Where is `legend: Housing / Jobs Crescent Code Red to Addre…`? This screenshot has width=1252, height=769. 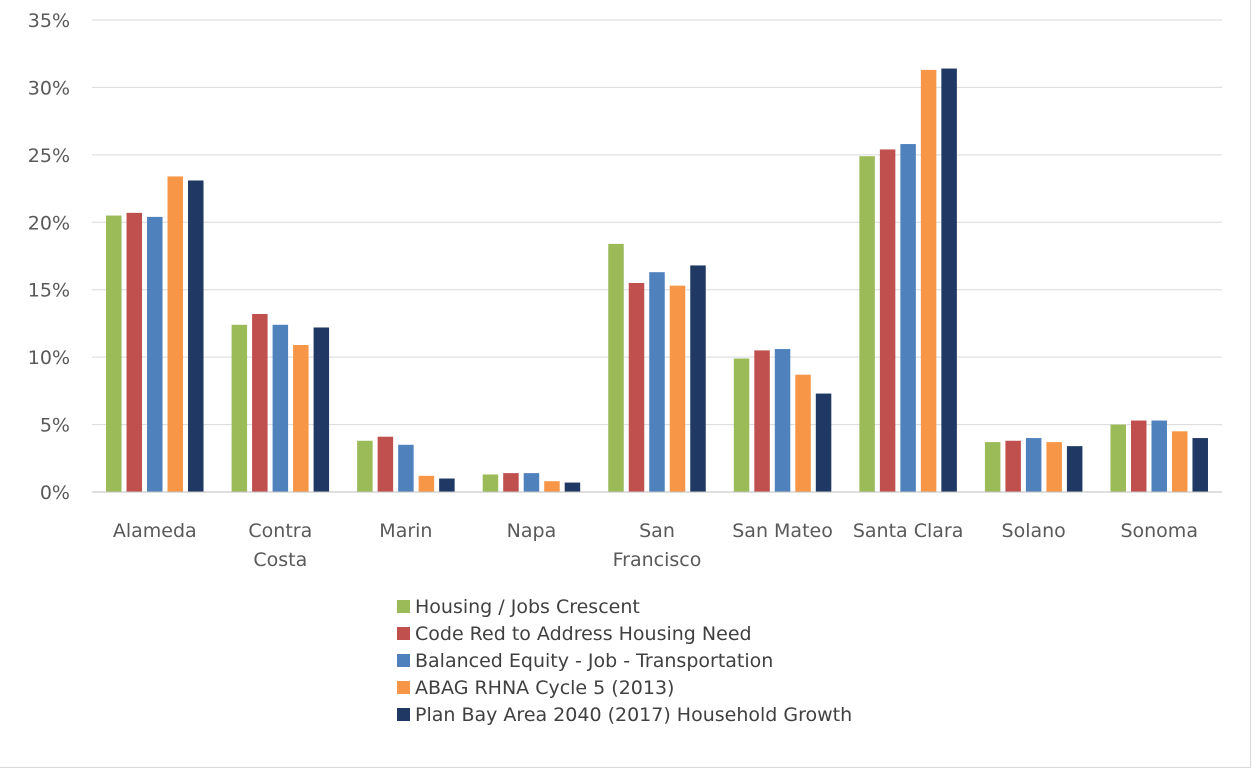
legend: Housing / Jobs Crescent Code Red to Addre… is located at coordinates (624, 660).